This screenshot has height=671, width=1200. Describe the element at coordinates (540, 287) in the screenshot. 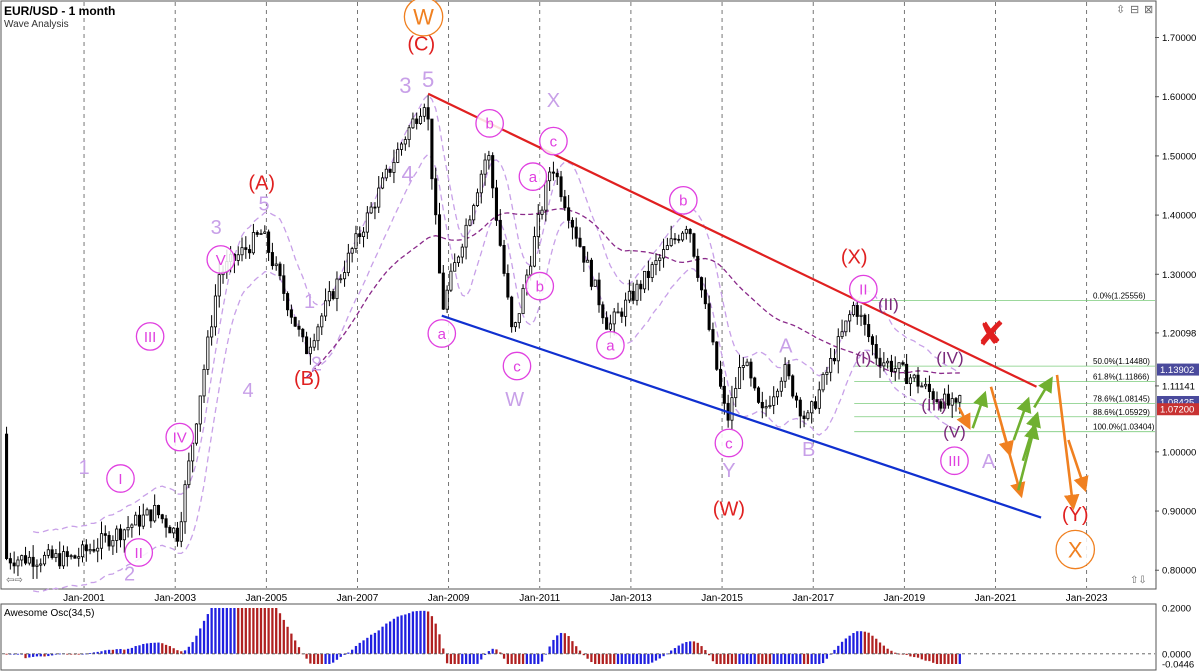

I see `wave-label: b` at that location.